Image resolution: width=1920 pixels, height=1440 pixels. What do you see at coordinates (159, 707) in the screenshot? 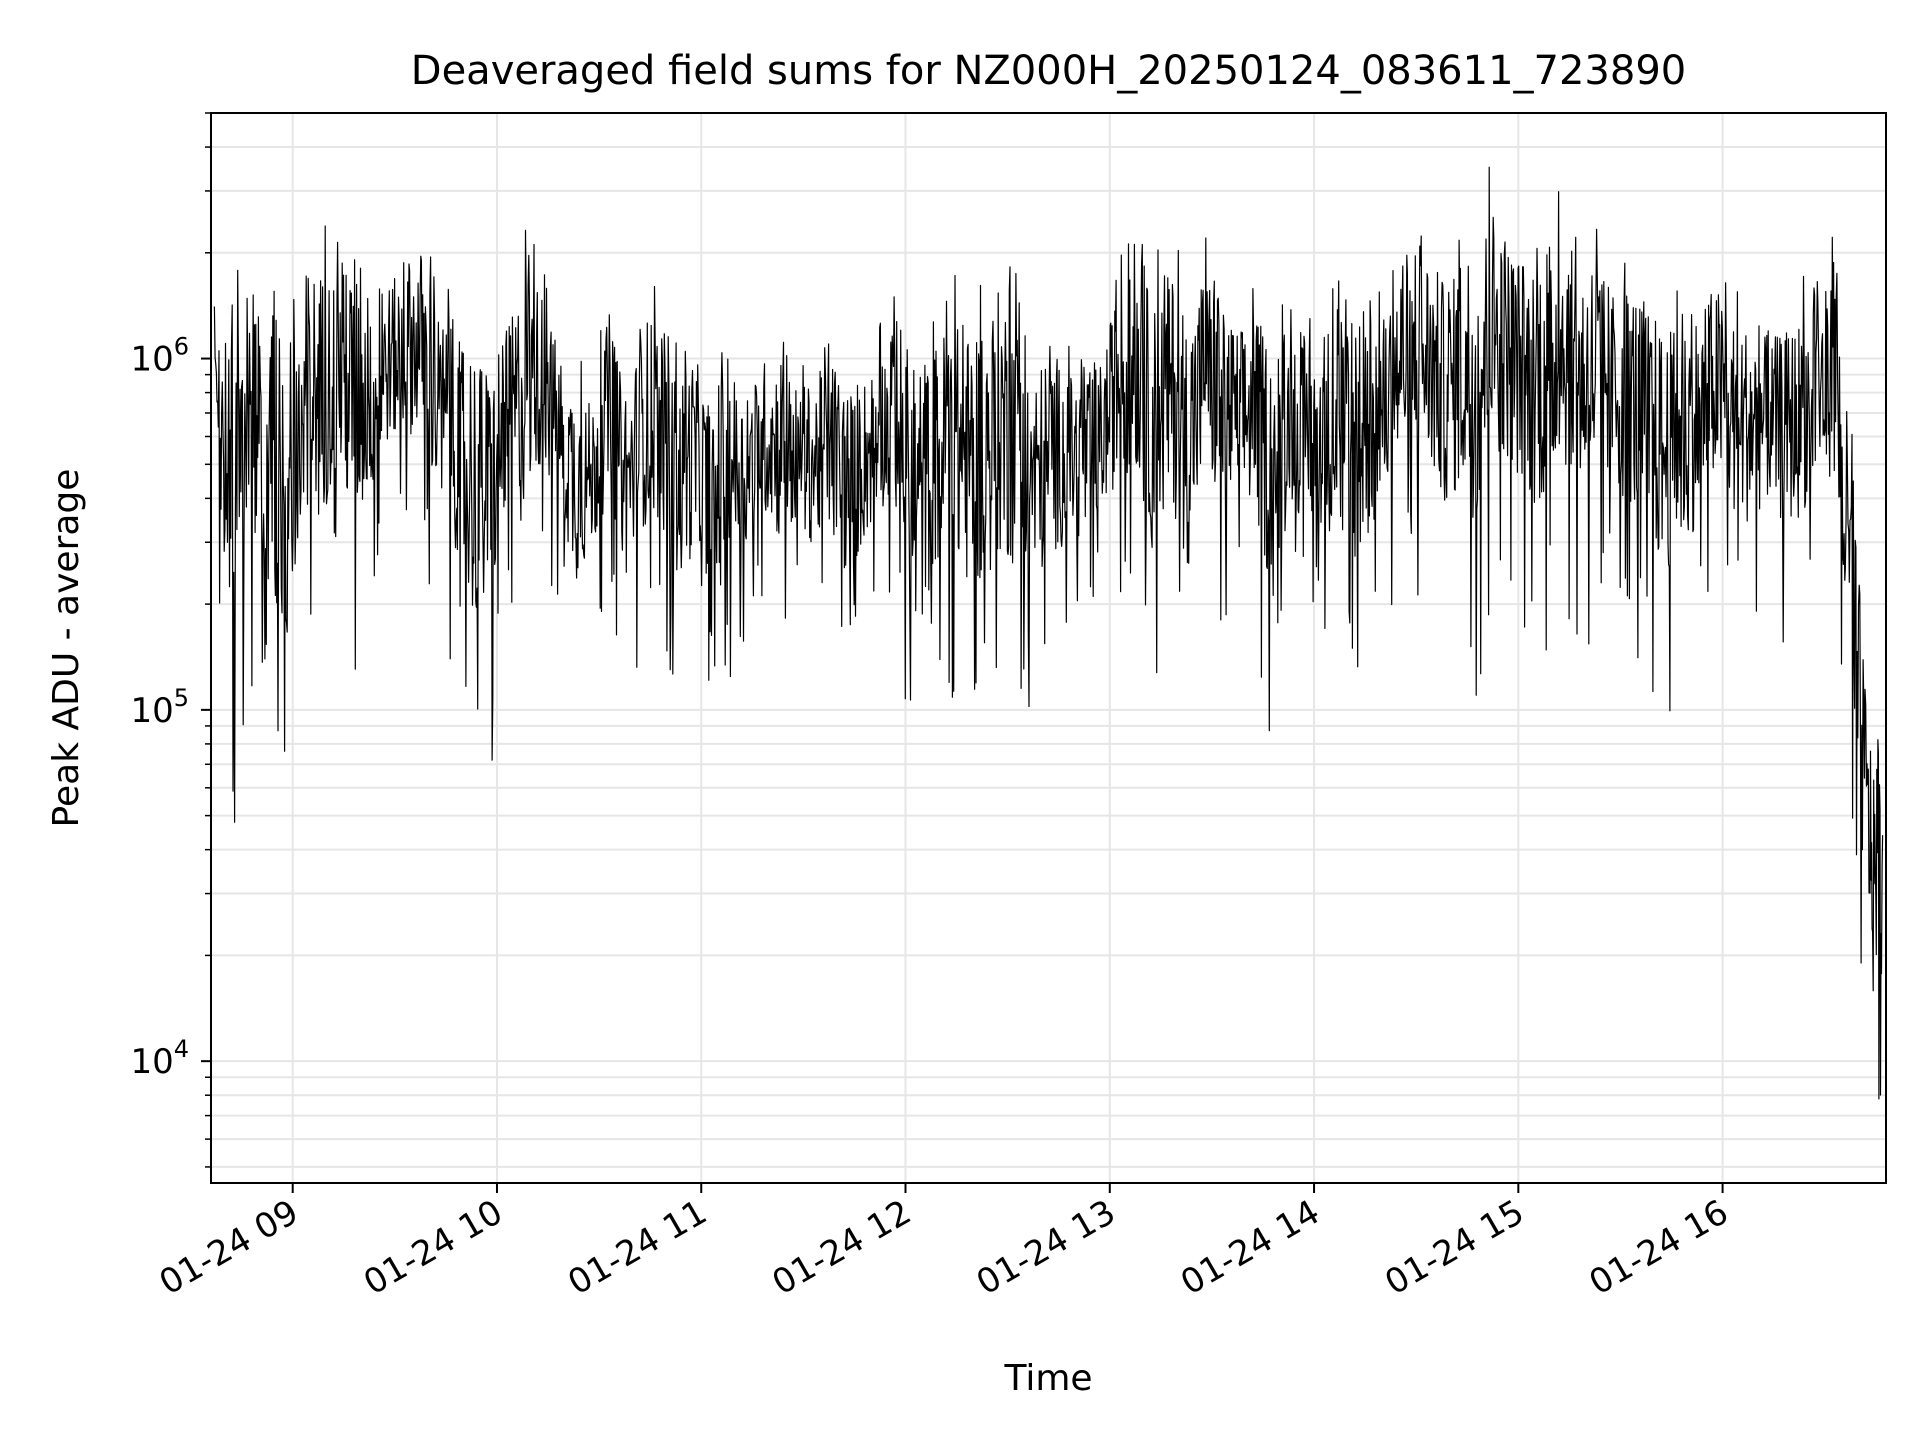
I see `y-tick-label: 10⁵` at bounding box center [159, 707].